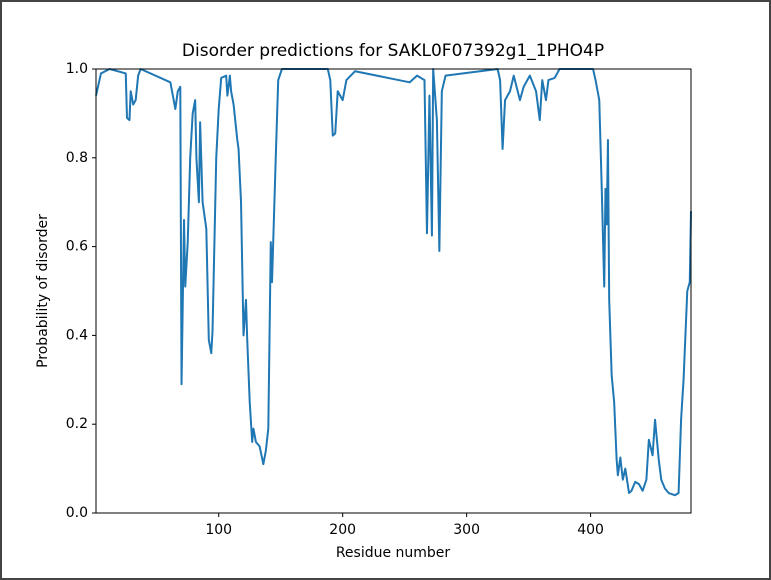 This screenshot has height=580, width=771. I want to click on y-tick-label: 0.4, so click(77, 335).